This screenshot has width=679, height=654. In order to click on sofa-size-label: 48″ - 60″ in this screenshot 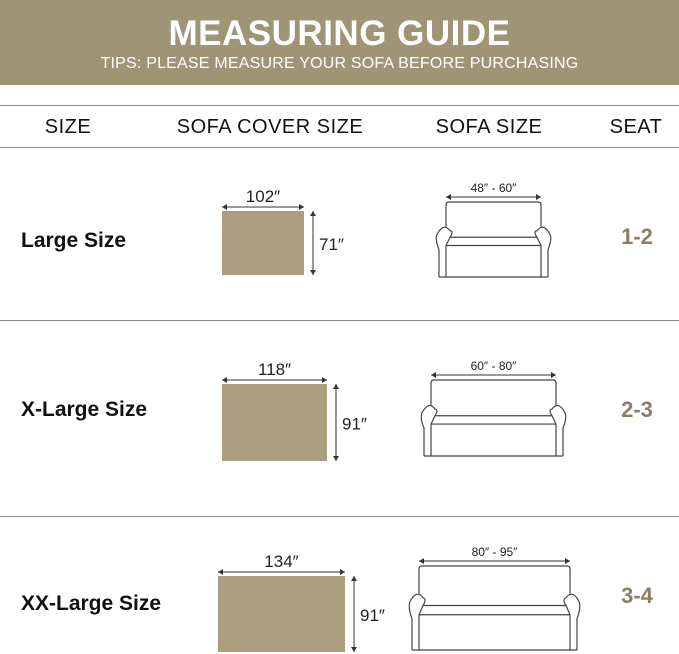, I will do `click(494, 188)`.